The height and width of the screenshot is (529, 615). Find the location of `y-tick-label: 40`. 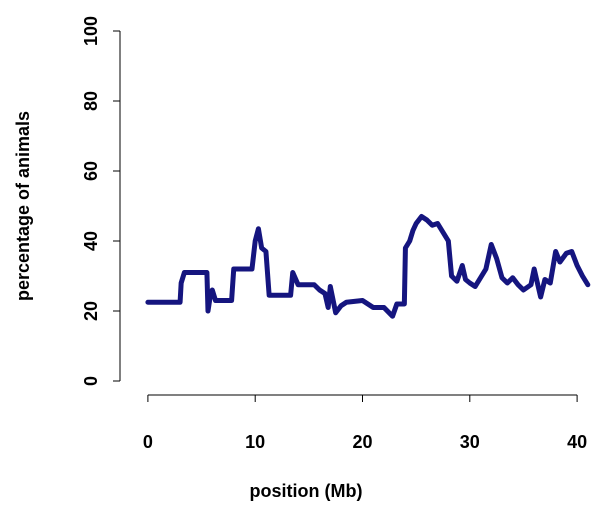

y-tick-label: 40 is located at coordinates (91, 241).